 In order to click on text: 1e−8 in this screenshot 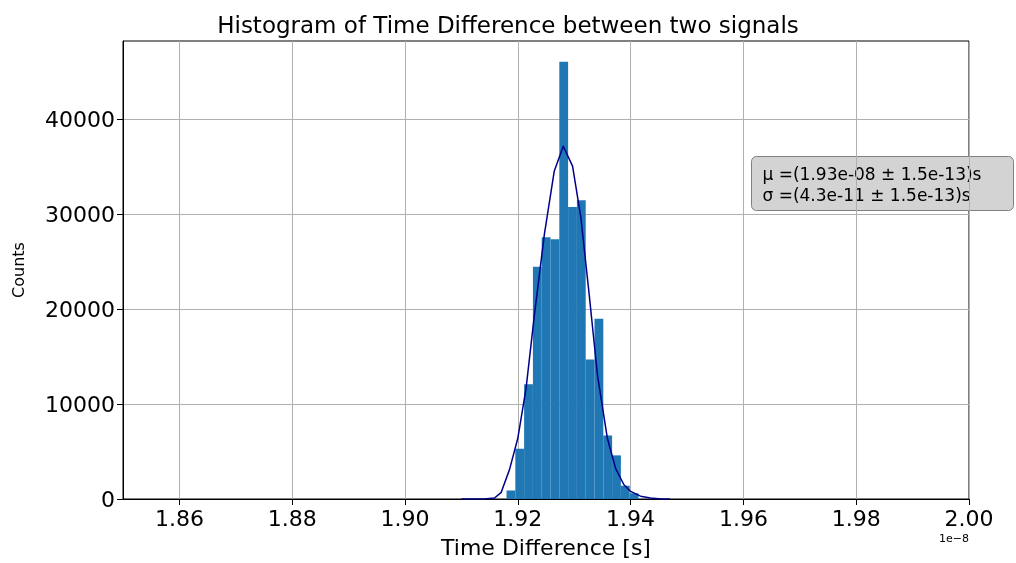, I will do `click(954, 538)`.